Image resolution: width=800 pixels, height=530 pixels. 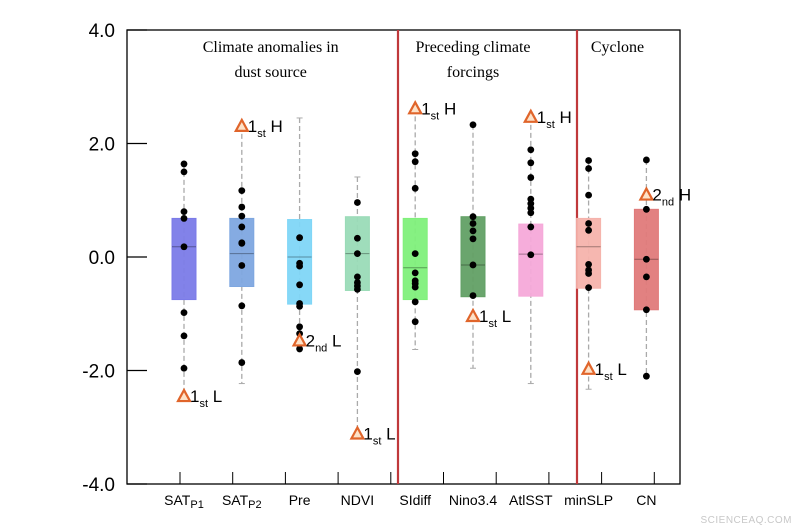 What do you see at coordinates (270, 72) in the screenshot?
I see `section-title: dust source` at bounding box center [270, 72].